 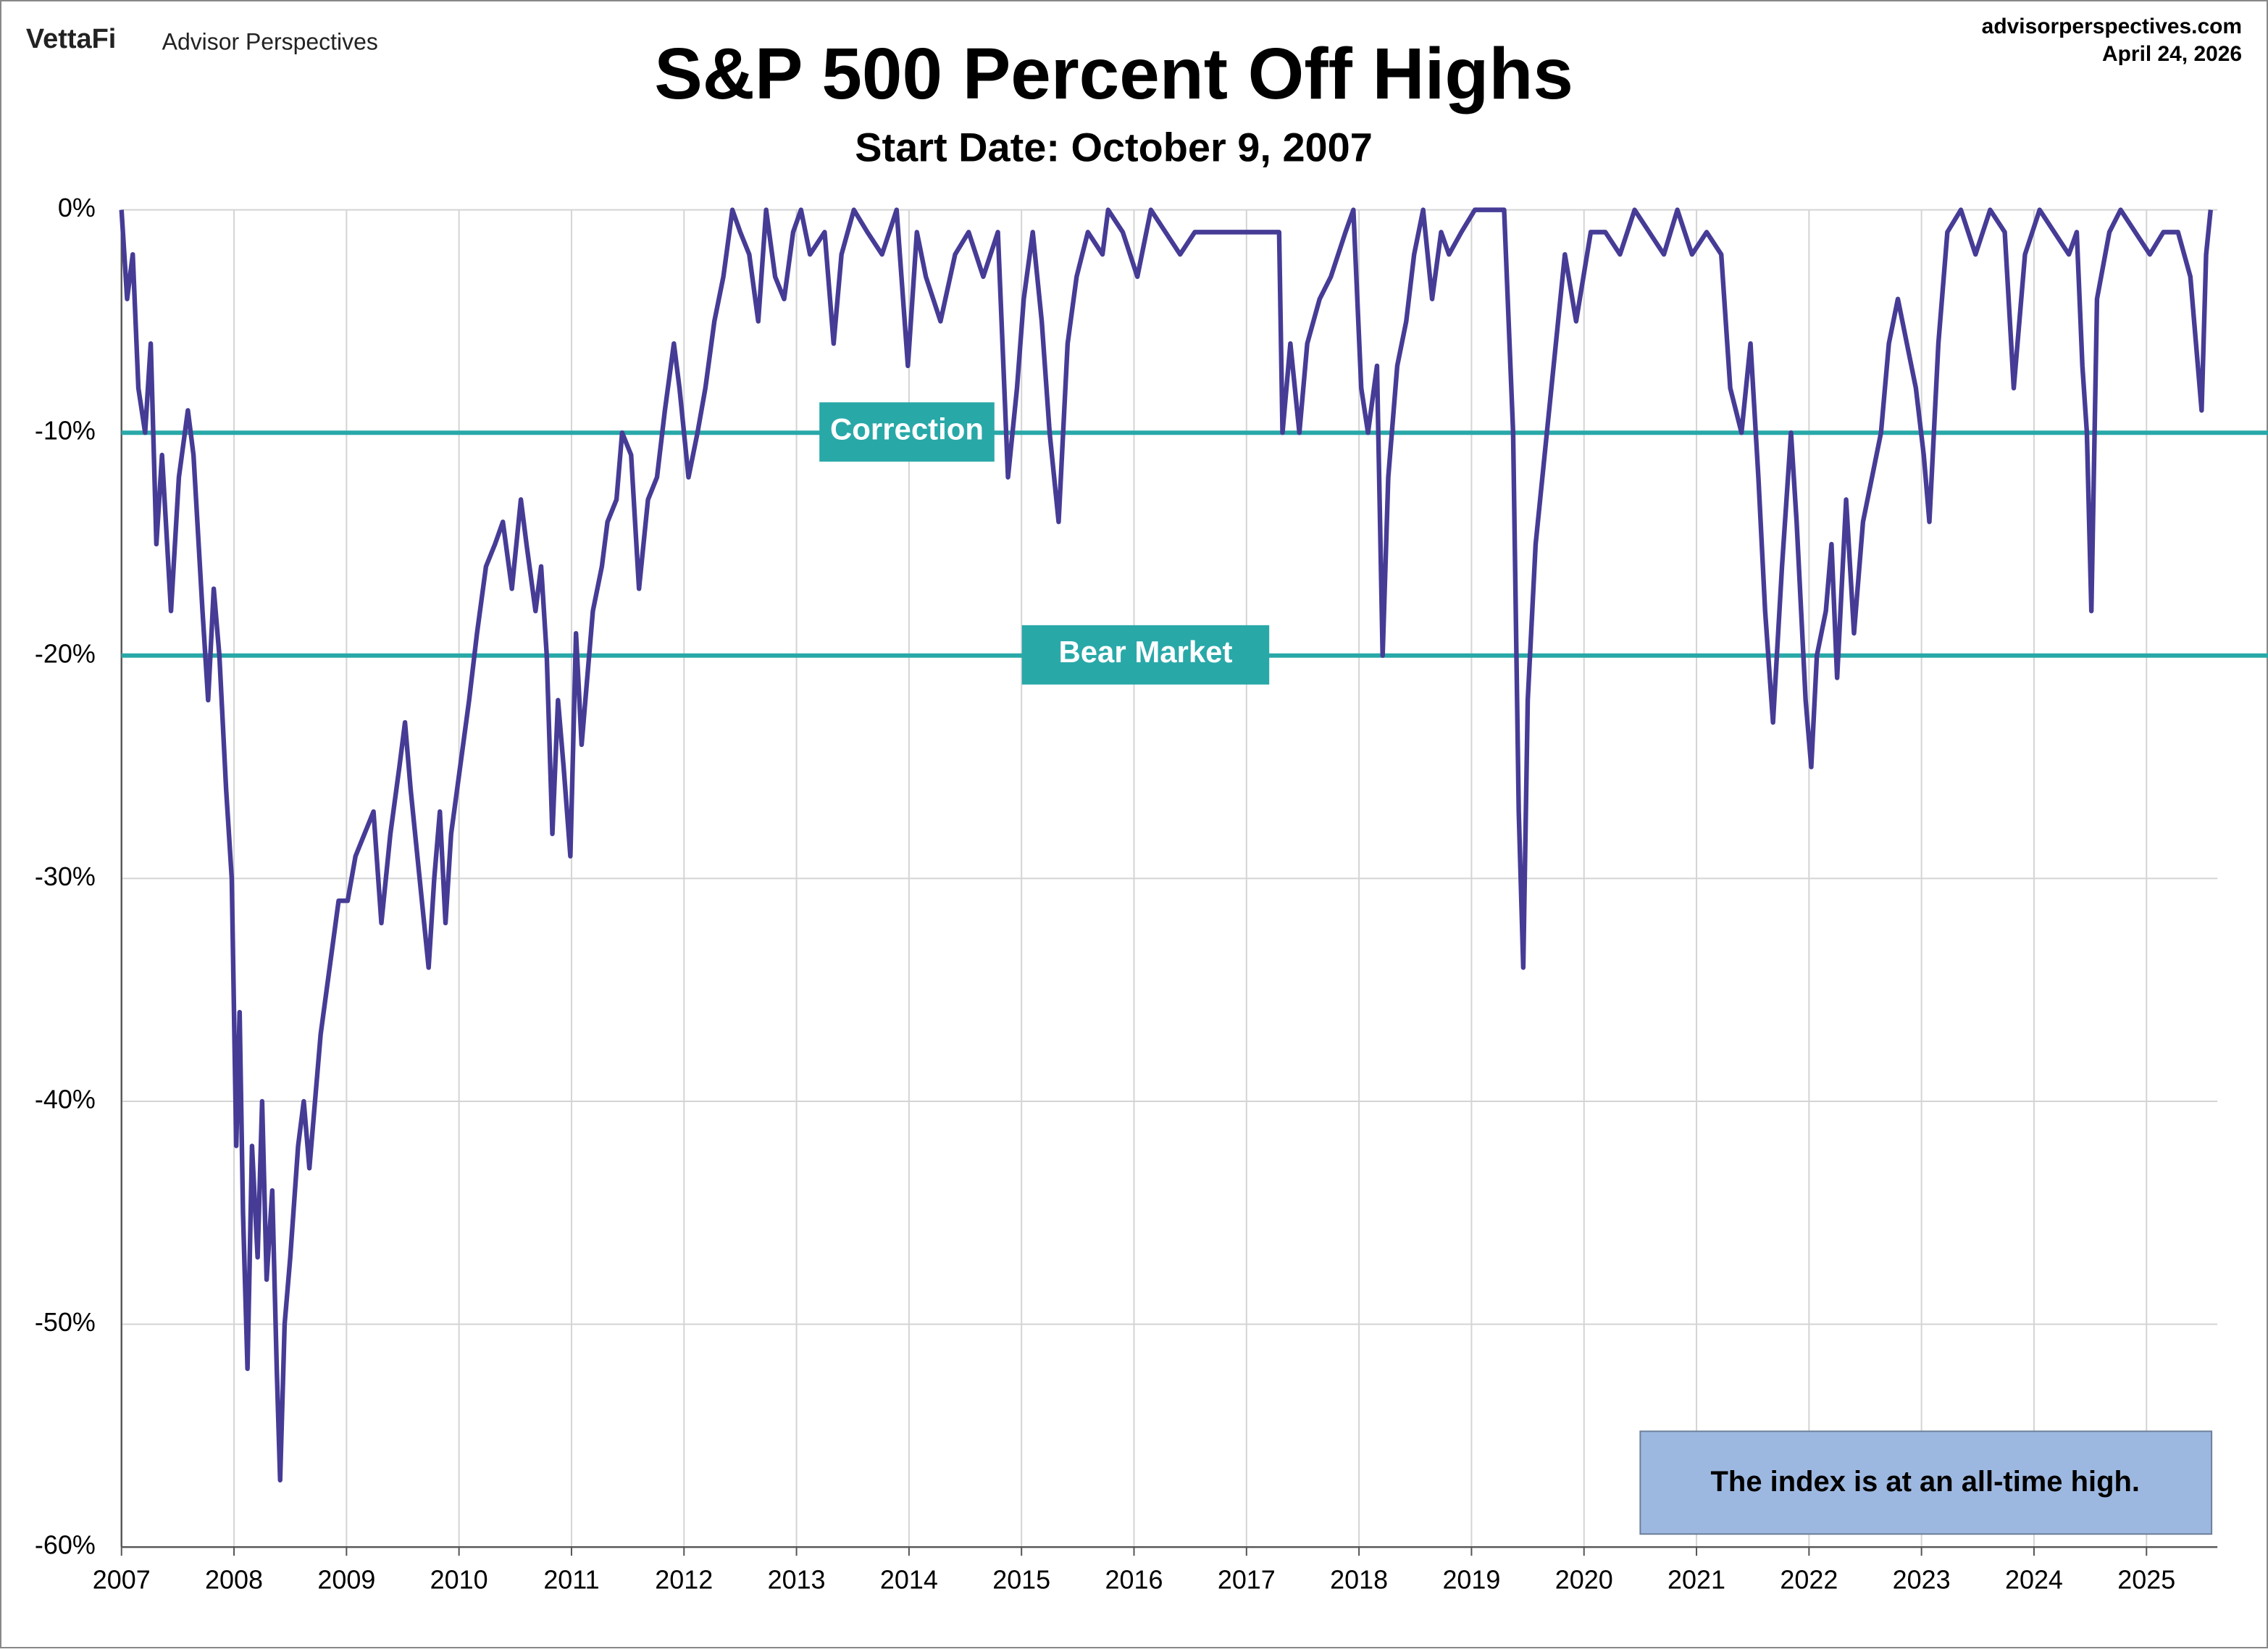 I want to click on note-box, so click(x=1926, y=1482).